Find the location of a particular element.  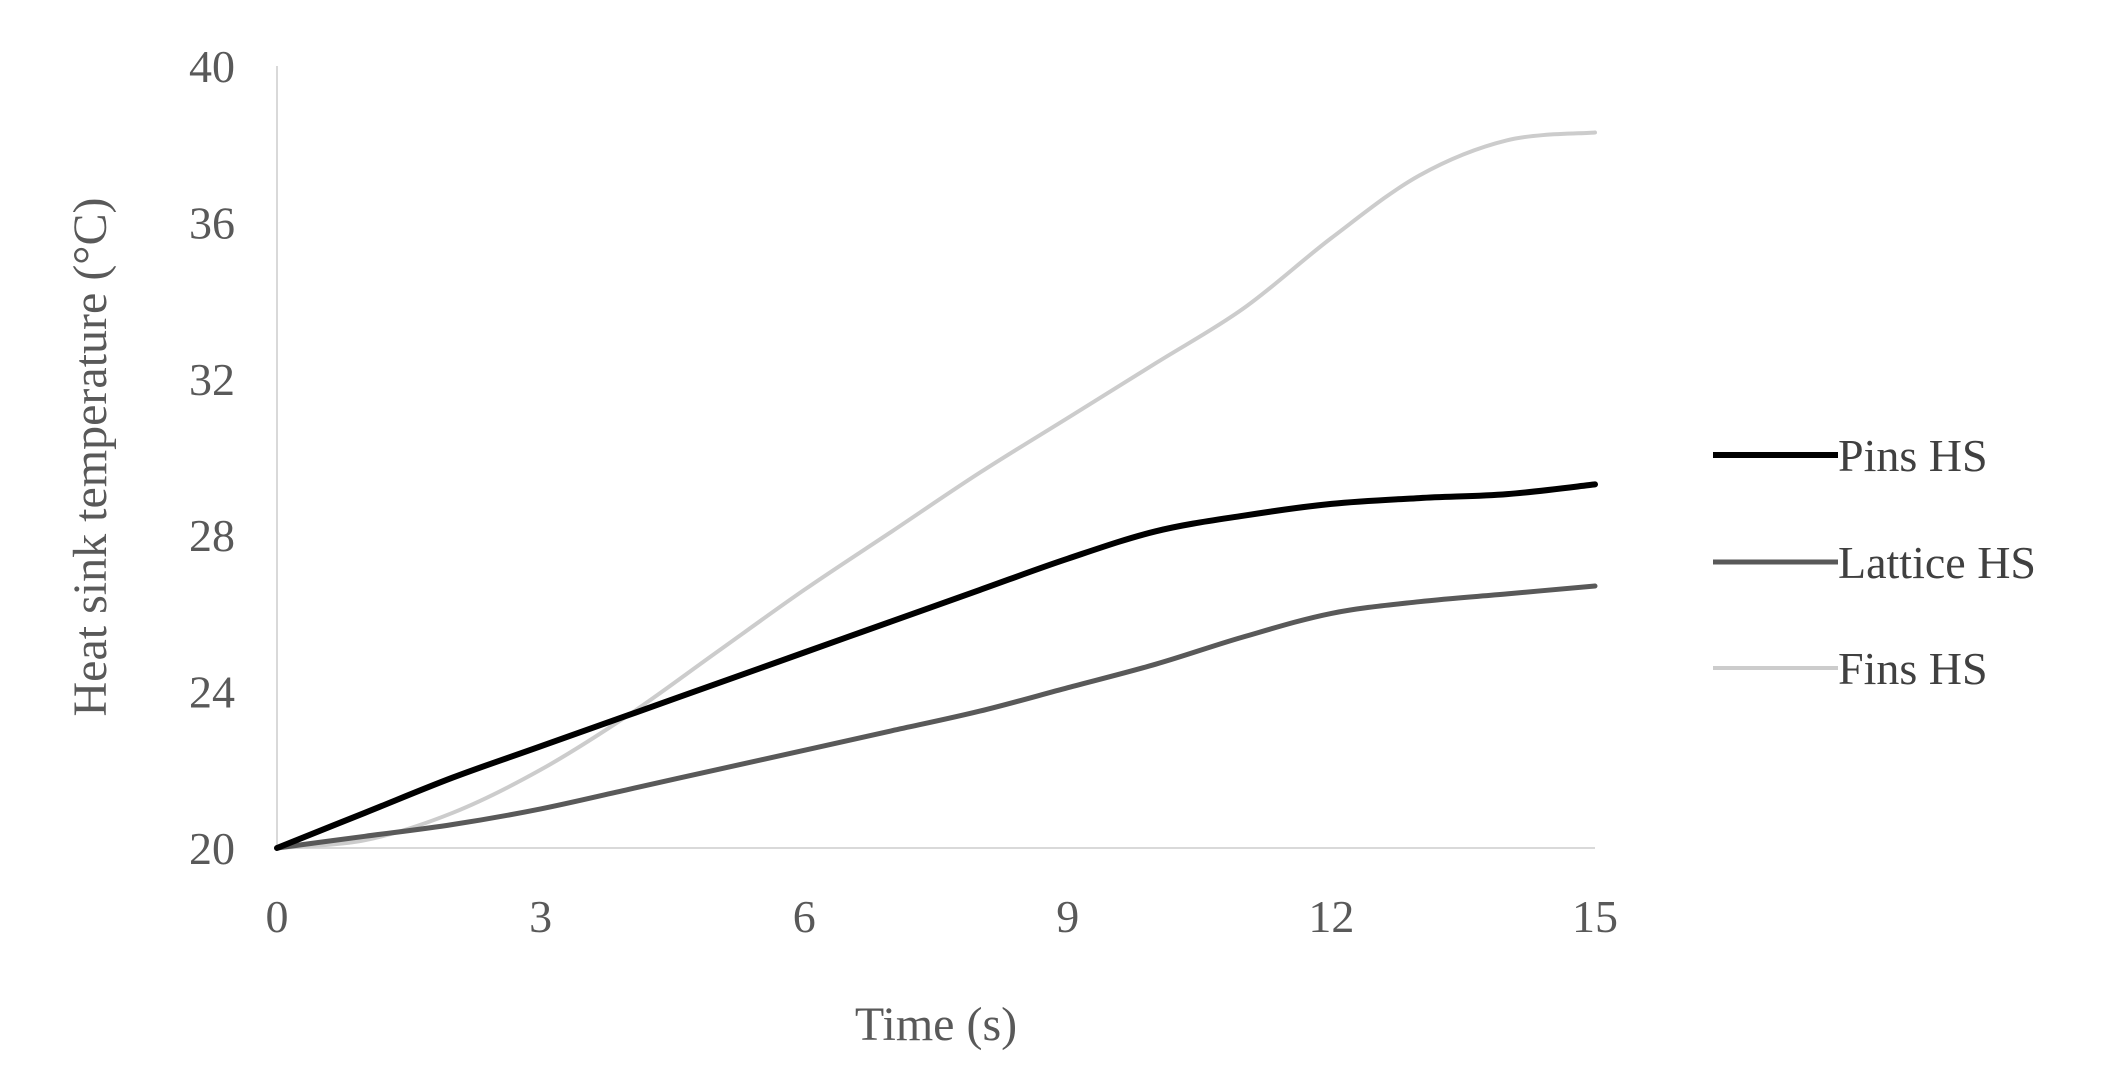

legend-label-fins-hs: Fins HS is located at coordinates (1913, 668).